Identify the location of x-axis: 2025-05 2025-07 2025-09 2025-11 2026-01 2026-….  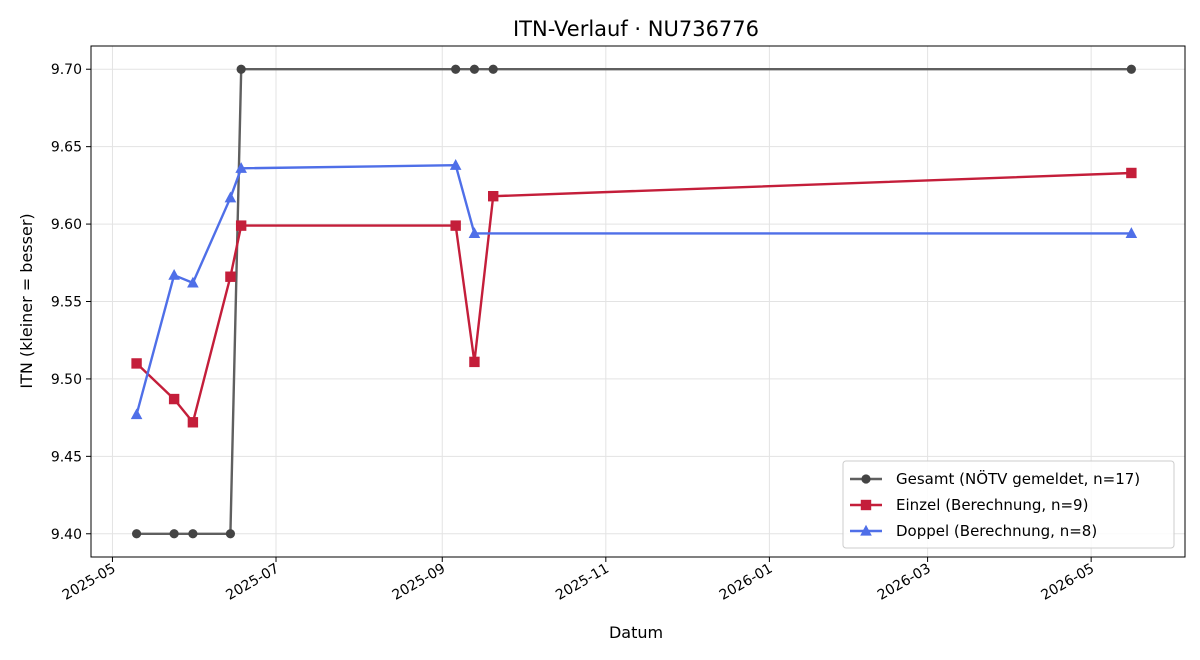
(578, 580).